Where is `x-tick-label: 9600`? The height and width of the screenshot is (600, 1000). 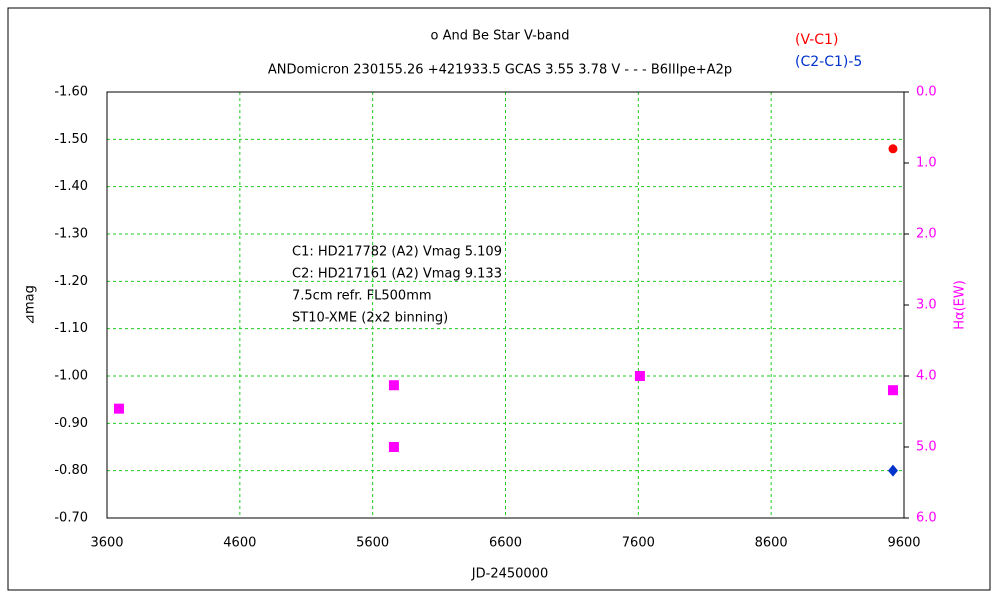
x-tick-label: 9600 is located at coordinates (903, 543).